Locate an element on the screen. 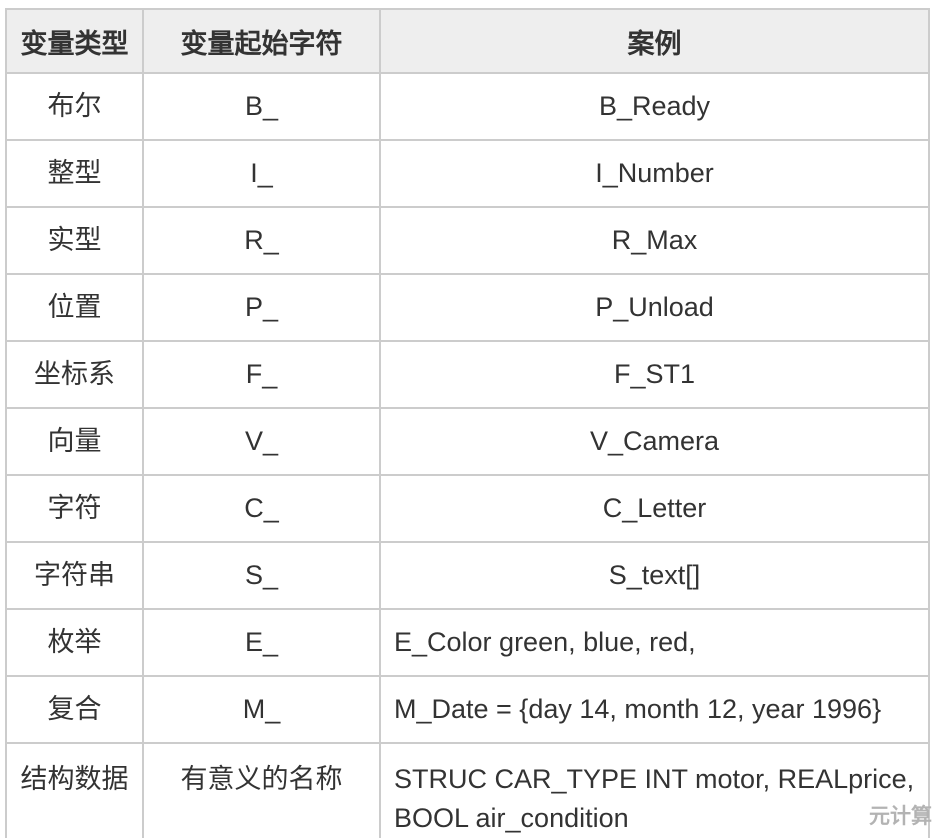 The height and width of the screenshot is (838, 933). variable-type-cell: 向量 is located at coordinates (74, 441).